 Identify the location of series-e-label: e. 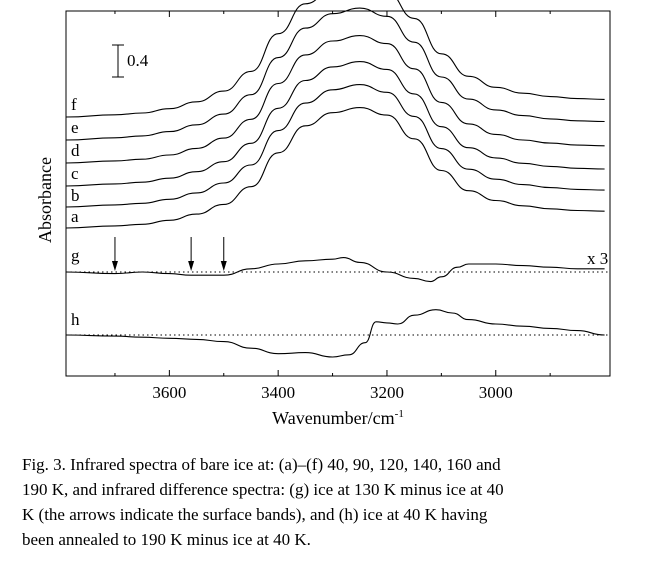
(75, 127).